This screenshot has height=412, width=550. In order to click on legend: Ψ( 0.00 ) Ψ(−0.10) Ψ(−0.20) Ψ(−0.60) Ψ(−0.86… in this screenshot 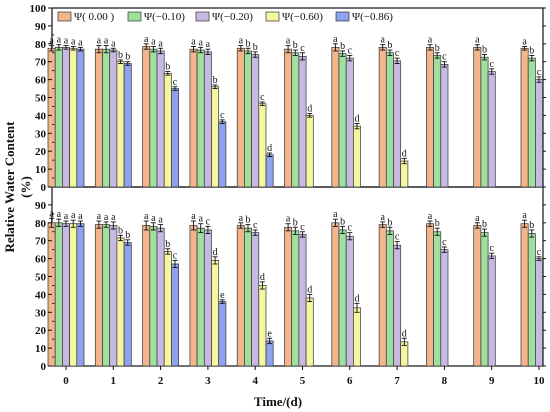, I will do `click(225, 17)`.